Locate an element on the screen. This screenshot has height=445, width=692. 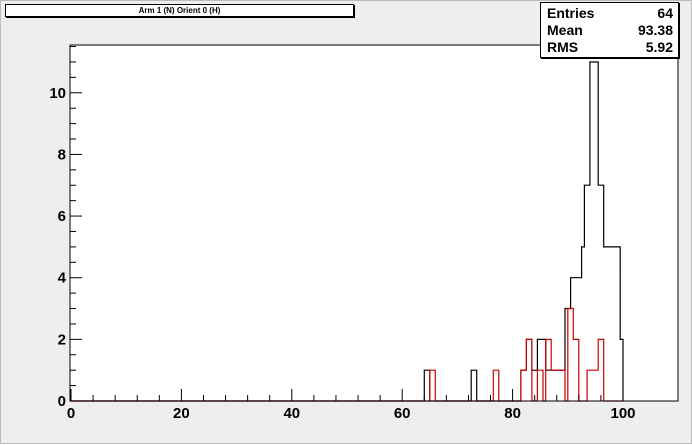
y-tick-label: 4 is located at coordinates (62, 278).